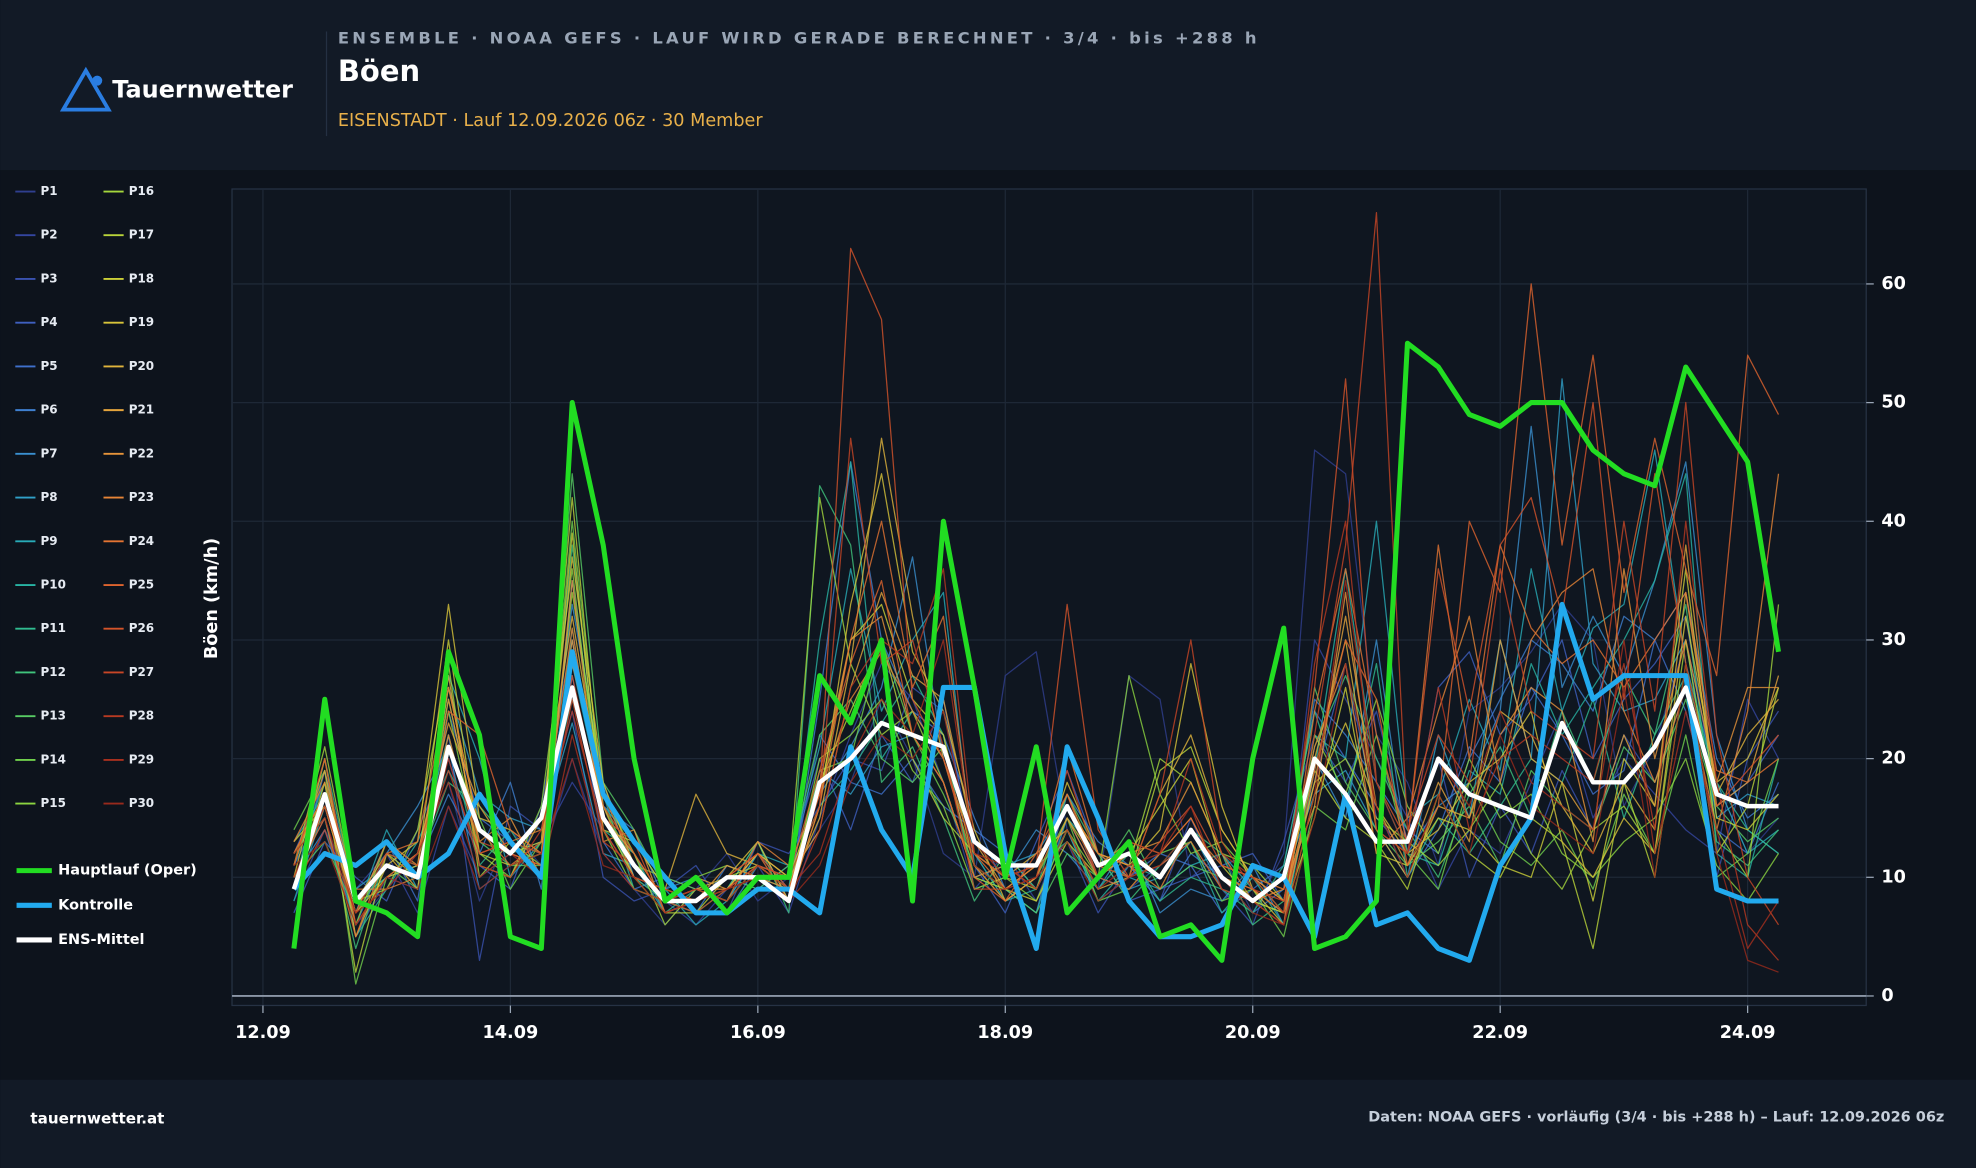 Image resolution: width=1976 pixels, height=1168 pixels. What do you see at coordinates (97, 1118) in the screenshot?
I see `footer-left: tauernwetter.at` at bounding box center [97, 1118].